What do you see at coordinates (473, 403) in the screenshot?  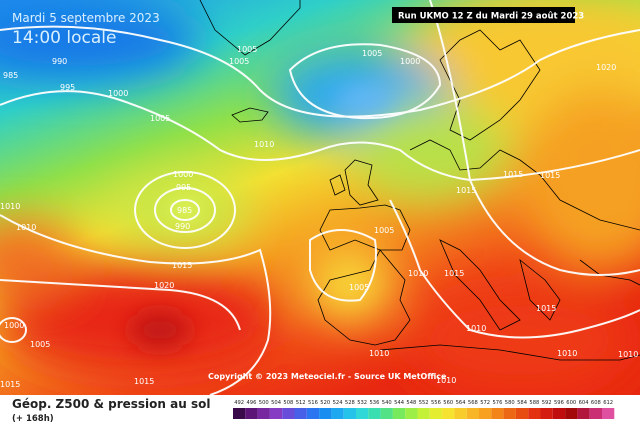 I see `scale-label: 568` at bounding box center [473, 403].